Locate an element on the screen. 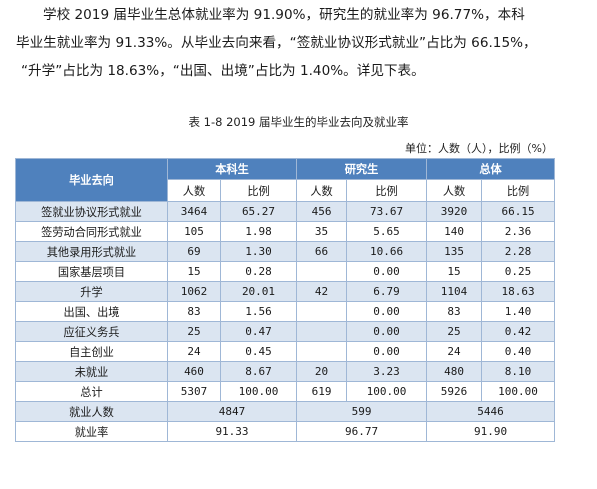  table-row: 应征义务兵 25 0.47 0.00 25 0.42 is located at coordinates (285, 331).